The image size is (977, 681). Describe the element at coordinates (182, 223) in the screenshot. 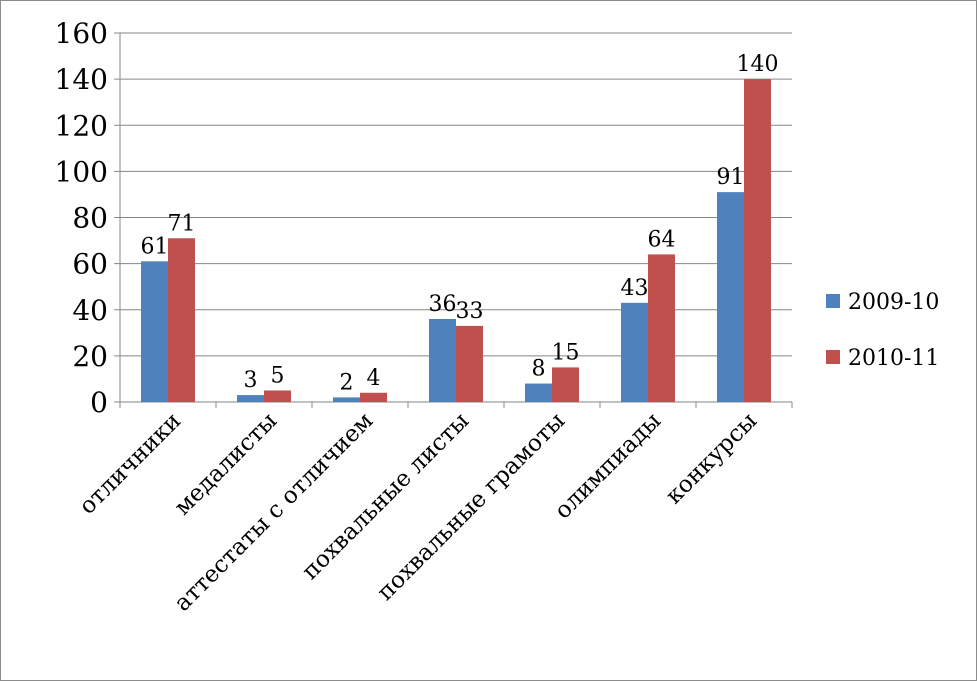

I see `data-label: 71` at that location.